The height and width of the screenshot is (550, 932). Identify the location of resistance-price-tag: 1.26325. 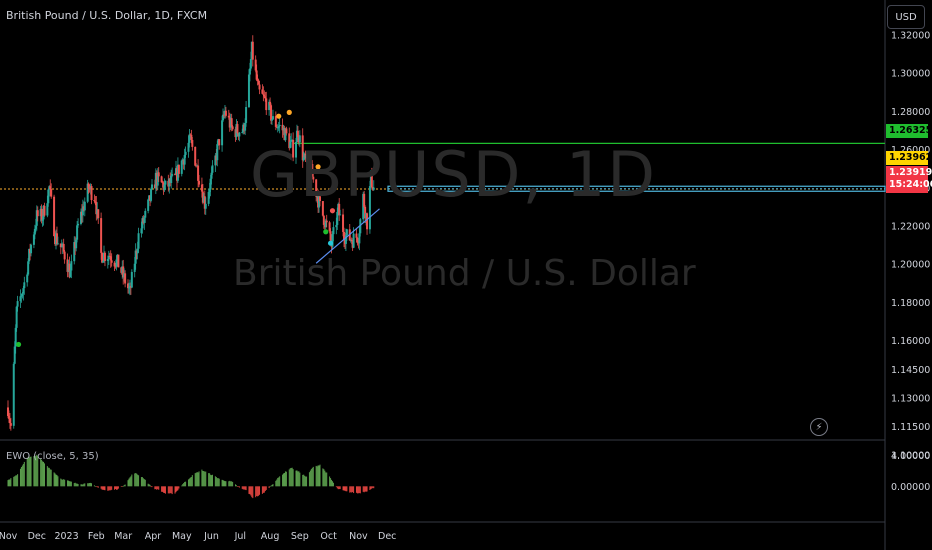
(909, 131).